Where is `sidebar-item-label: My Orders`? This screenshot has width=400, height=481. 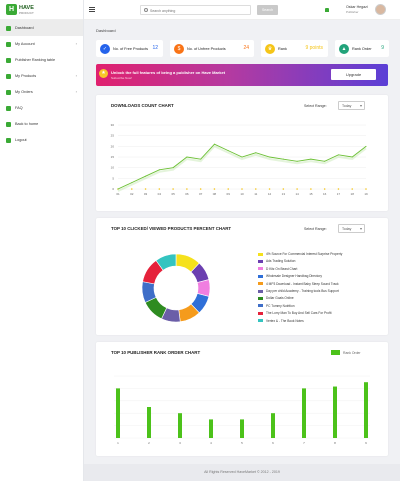
sidebar-item-label: My Orders is located at coordinates (24, 92).